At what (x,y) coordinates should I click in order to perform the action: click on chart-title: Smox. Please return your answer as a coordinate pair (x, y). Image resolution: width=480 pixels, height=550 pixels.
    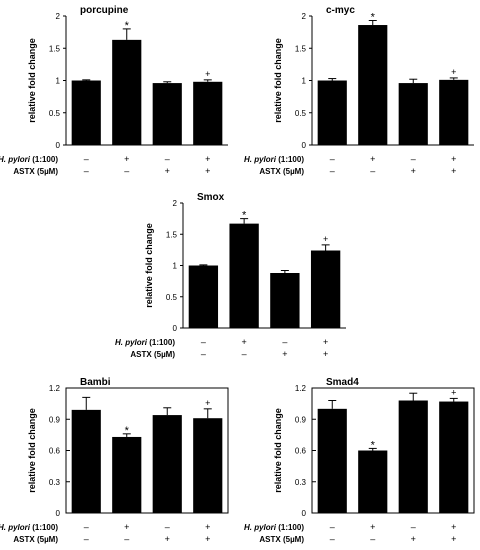
    Looking at the image, I should click on (211, 197).